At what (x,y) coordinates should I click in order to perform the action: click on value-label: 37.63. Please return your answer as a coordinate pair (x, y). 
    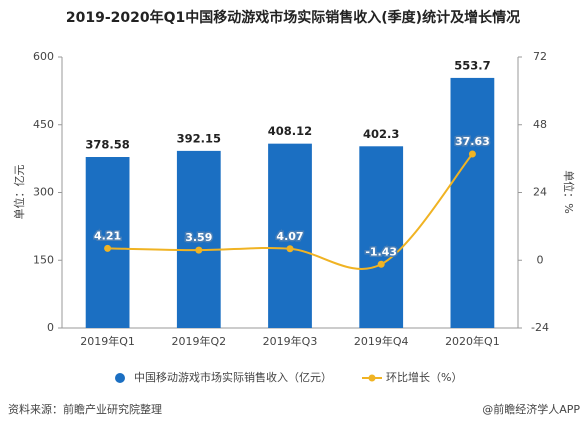
    Looking at the image, I should click on (472, 141).